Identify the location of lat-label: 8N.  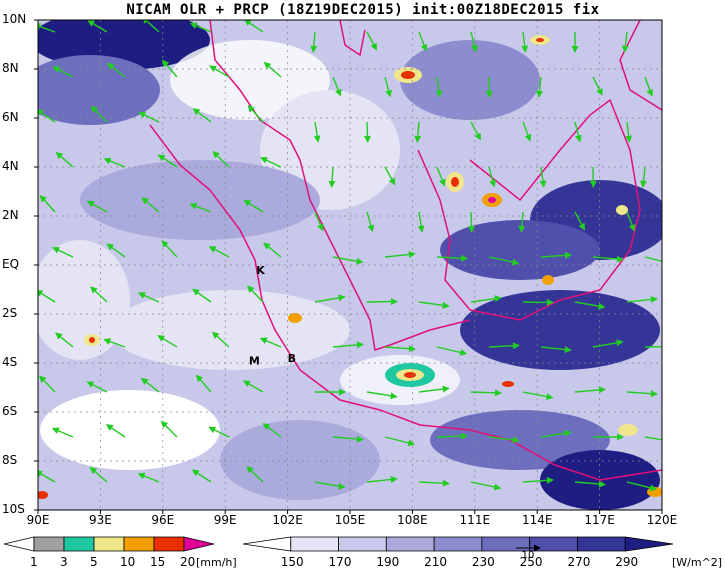
(10, 68).